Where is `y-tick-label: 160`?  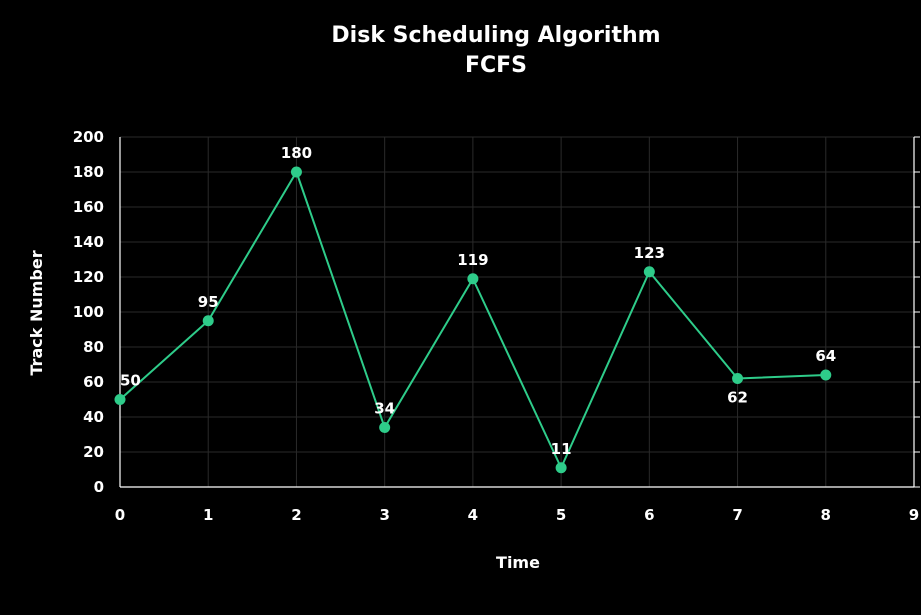
y-tick-label: 160 is located at coordinates (88, 207).